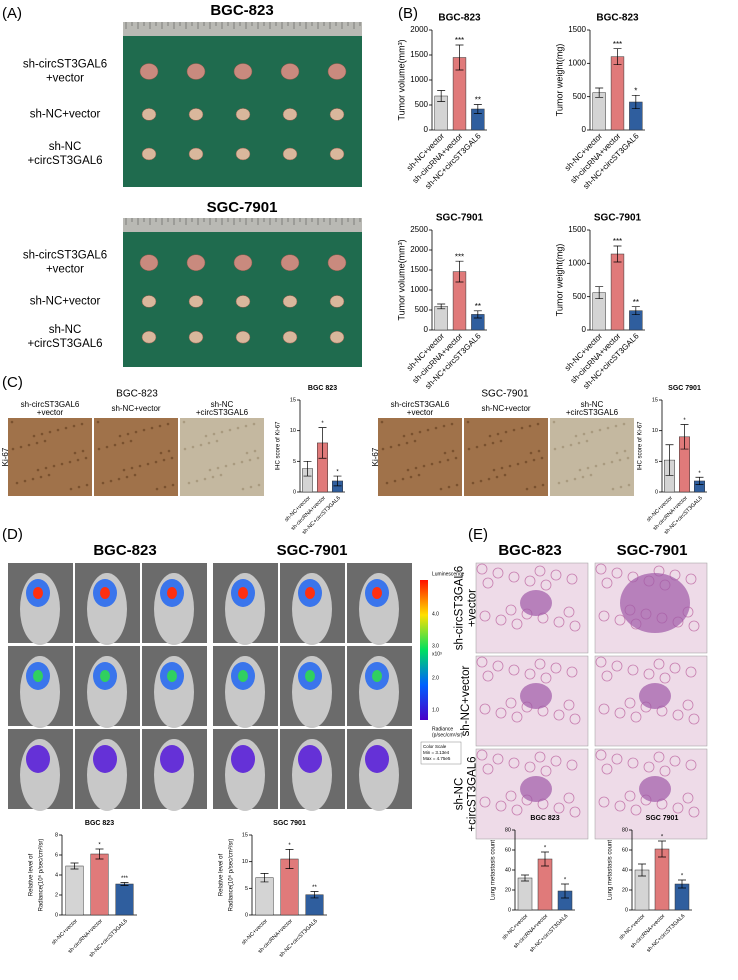 Image resolution: width=738 pixels, height=980 pixels. I want to click on y-tick-label: 6, so click(56, 855).